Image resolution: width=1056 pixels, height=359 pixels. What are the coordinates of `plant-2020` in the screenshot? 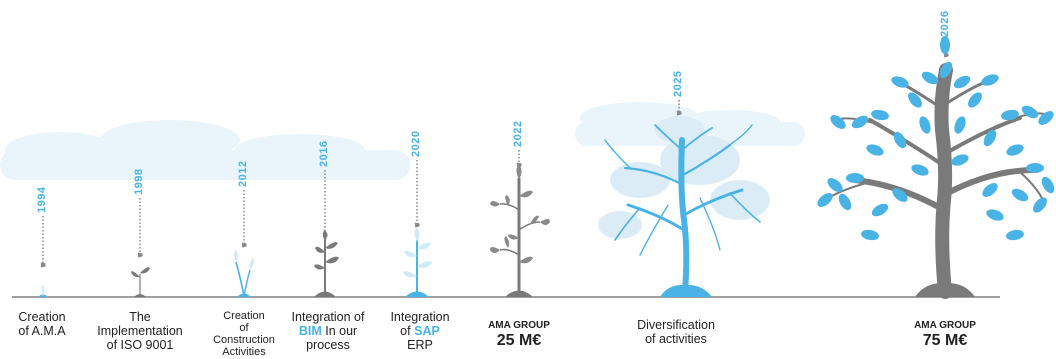 It's located at (417, 262).